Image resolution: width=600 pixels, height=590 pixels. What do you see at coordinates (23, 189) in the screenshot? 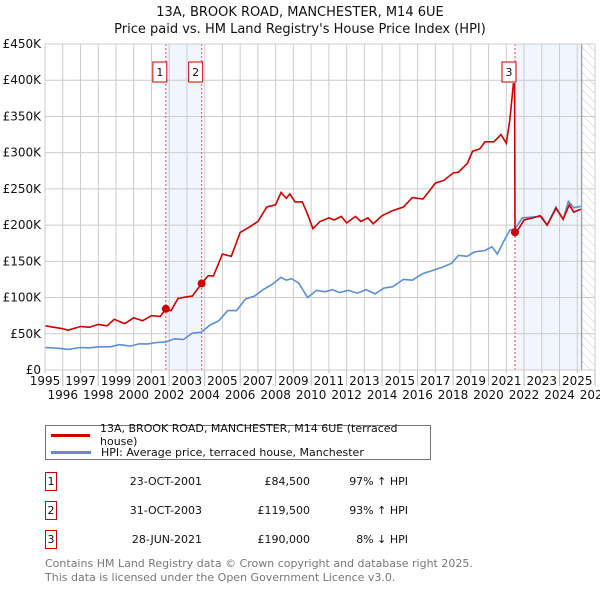
I see `y-tick-label: £250K` at bounding box center [23, 189].